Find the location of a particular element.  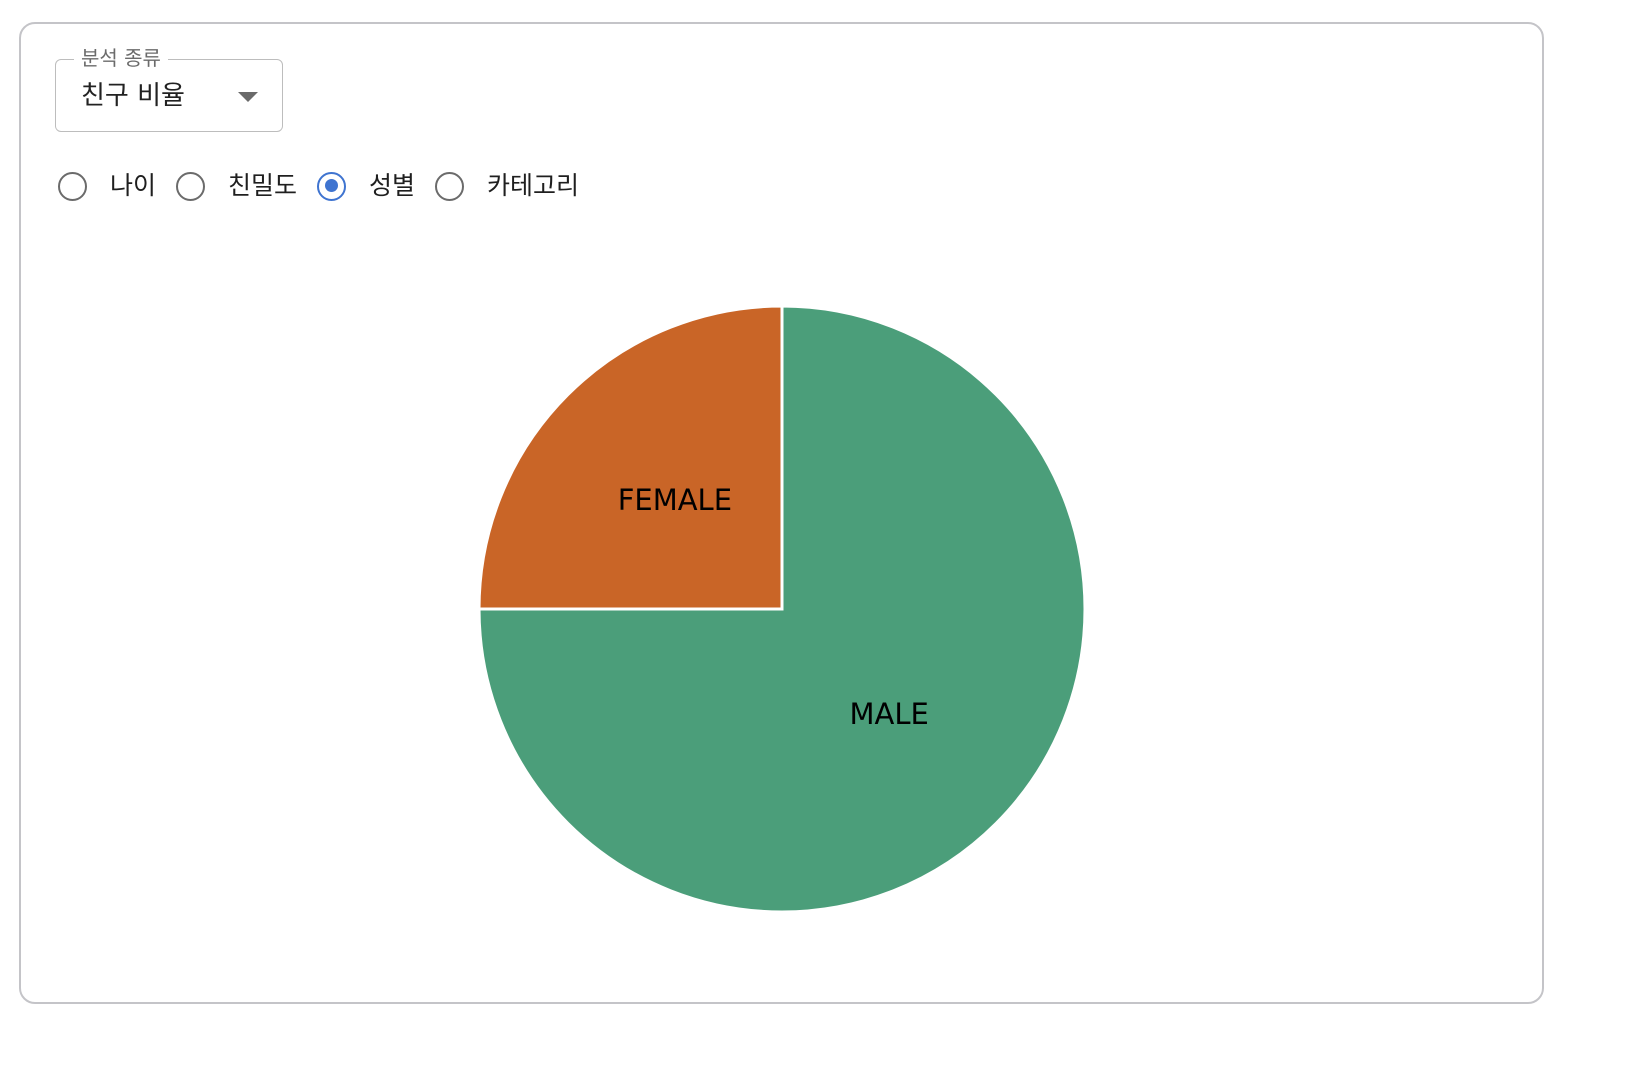

radio-circle-category is located at coordinates (450, 186).